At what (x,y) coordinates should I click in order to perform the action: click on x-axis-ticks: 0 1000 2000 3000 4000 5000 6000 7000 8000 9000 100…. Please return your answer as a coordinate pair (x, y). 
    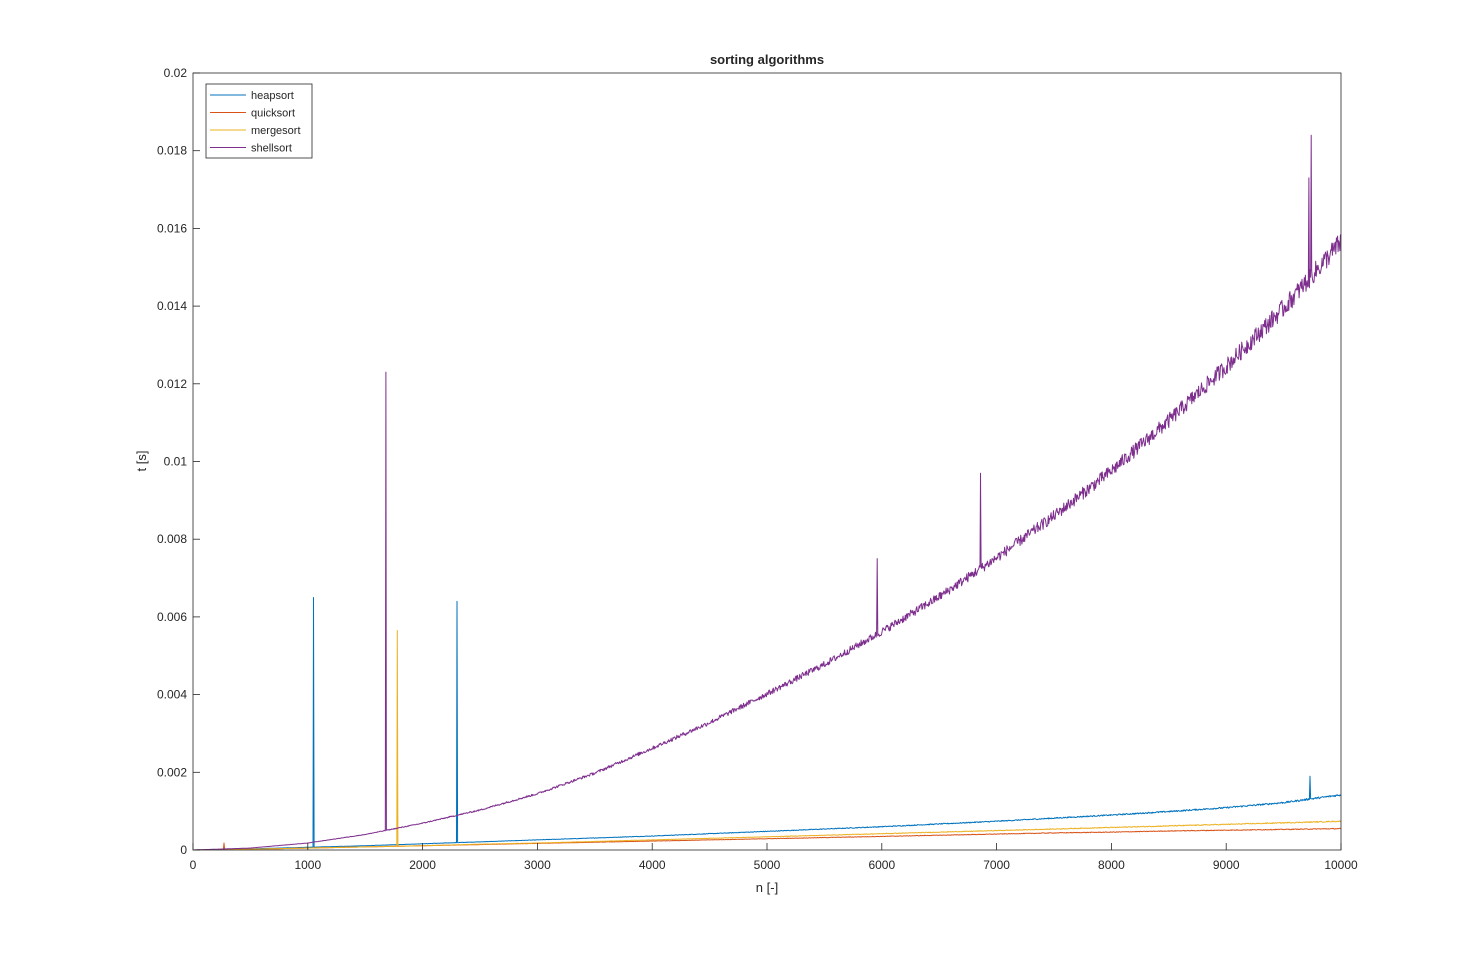
    Looking at the image, I should click on (774, 857).